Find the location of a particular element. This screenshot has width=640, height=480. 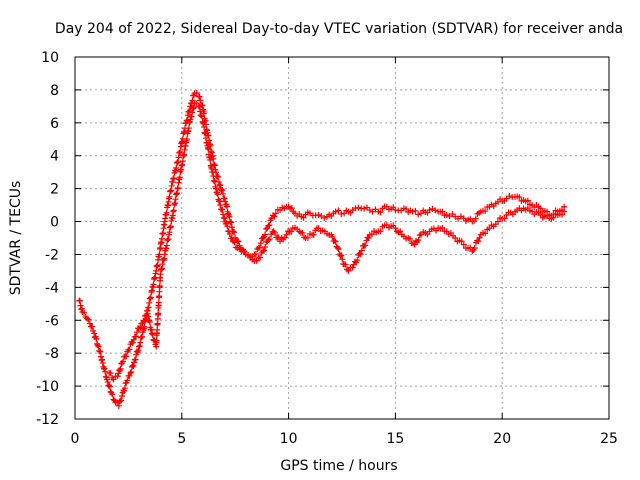

y-tick-label: 8 is located at coordinates (54, 91).